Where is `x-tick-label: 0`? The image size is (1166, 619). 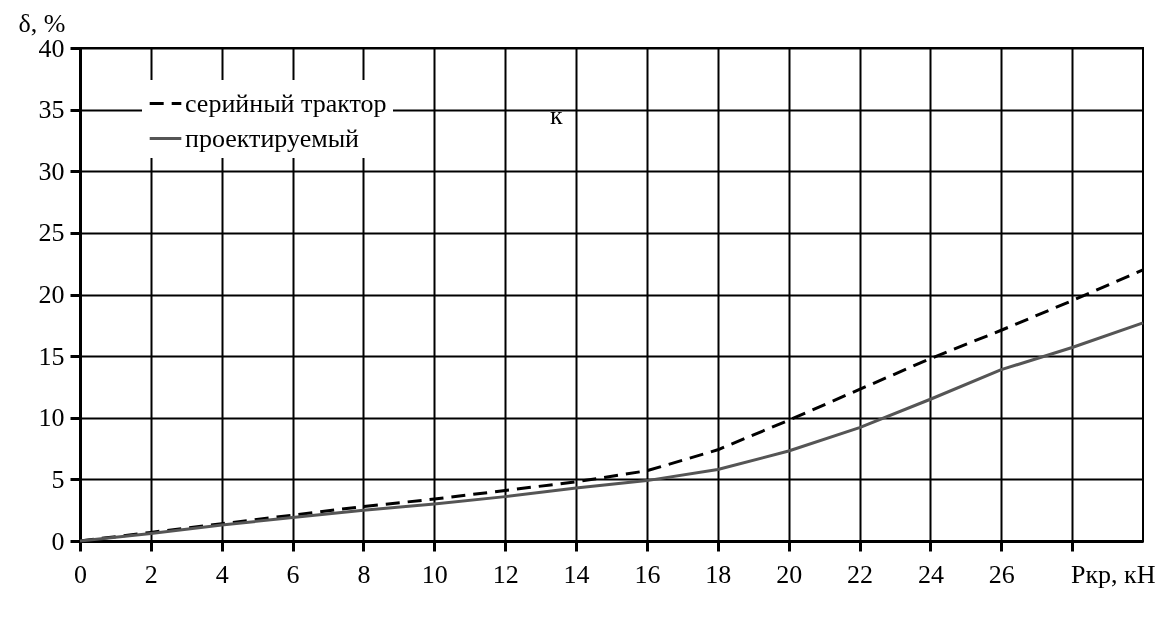 x-tick-label: 0 is located at coordinates (80, 574).